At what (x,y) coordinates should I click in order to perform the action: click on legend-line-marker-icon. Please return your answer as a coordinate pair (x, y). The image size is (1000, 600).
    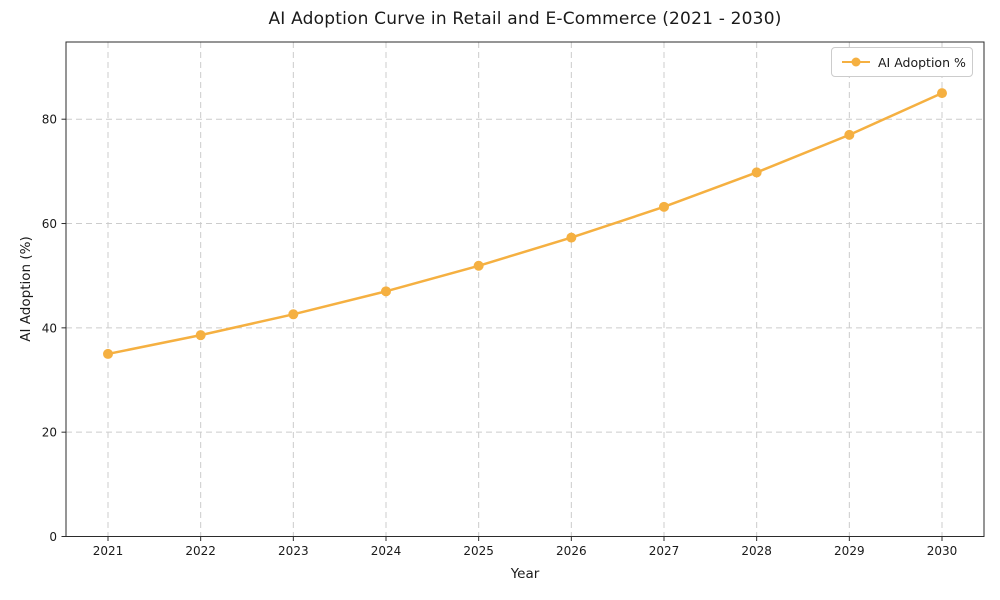
    Looking at the image, I should click on (856, 62).